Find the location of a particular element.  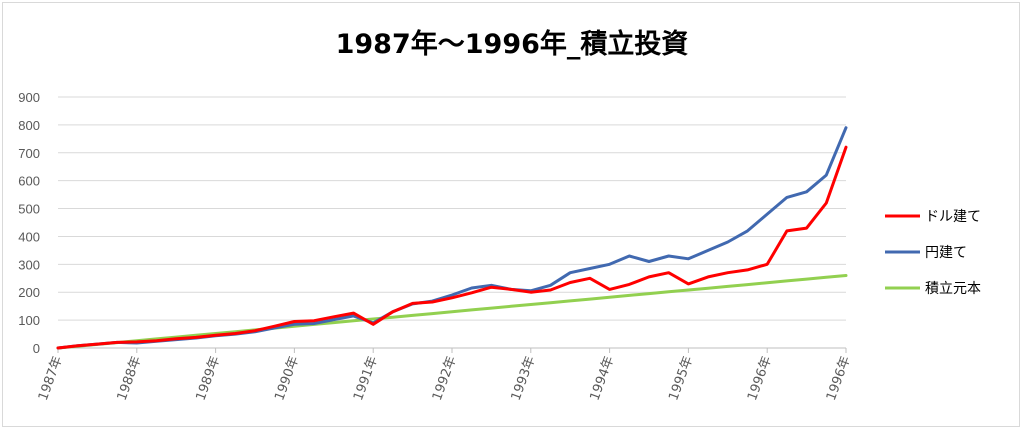

x-tick-label: 1995年 is located at coordinates (681, 378).